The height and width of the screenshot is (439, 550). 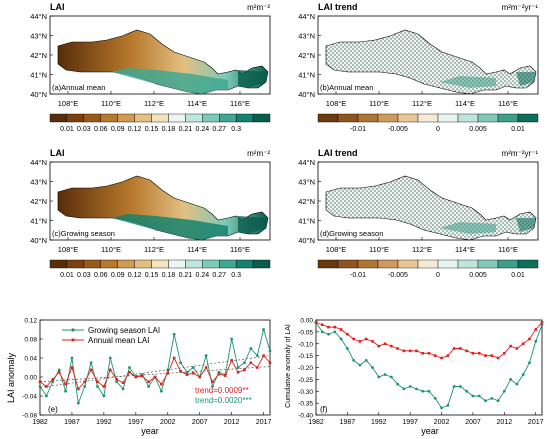 I want to click on legend-annual-marker, so click(x=73, y=340).